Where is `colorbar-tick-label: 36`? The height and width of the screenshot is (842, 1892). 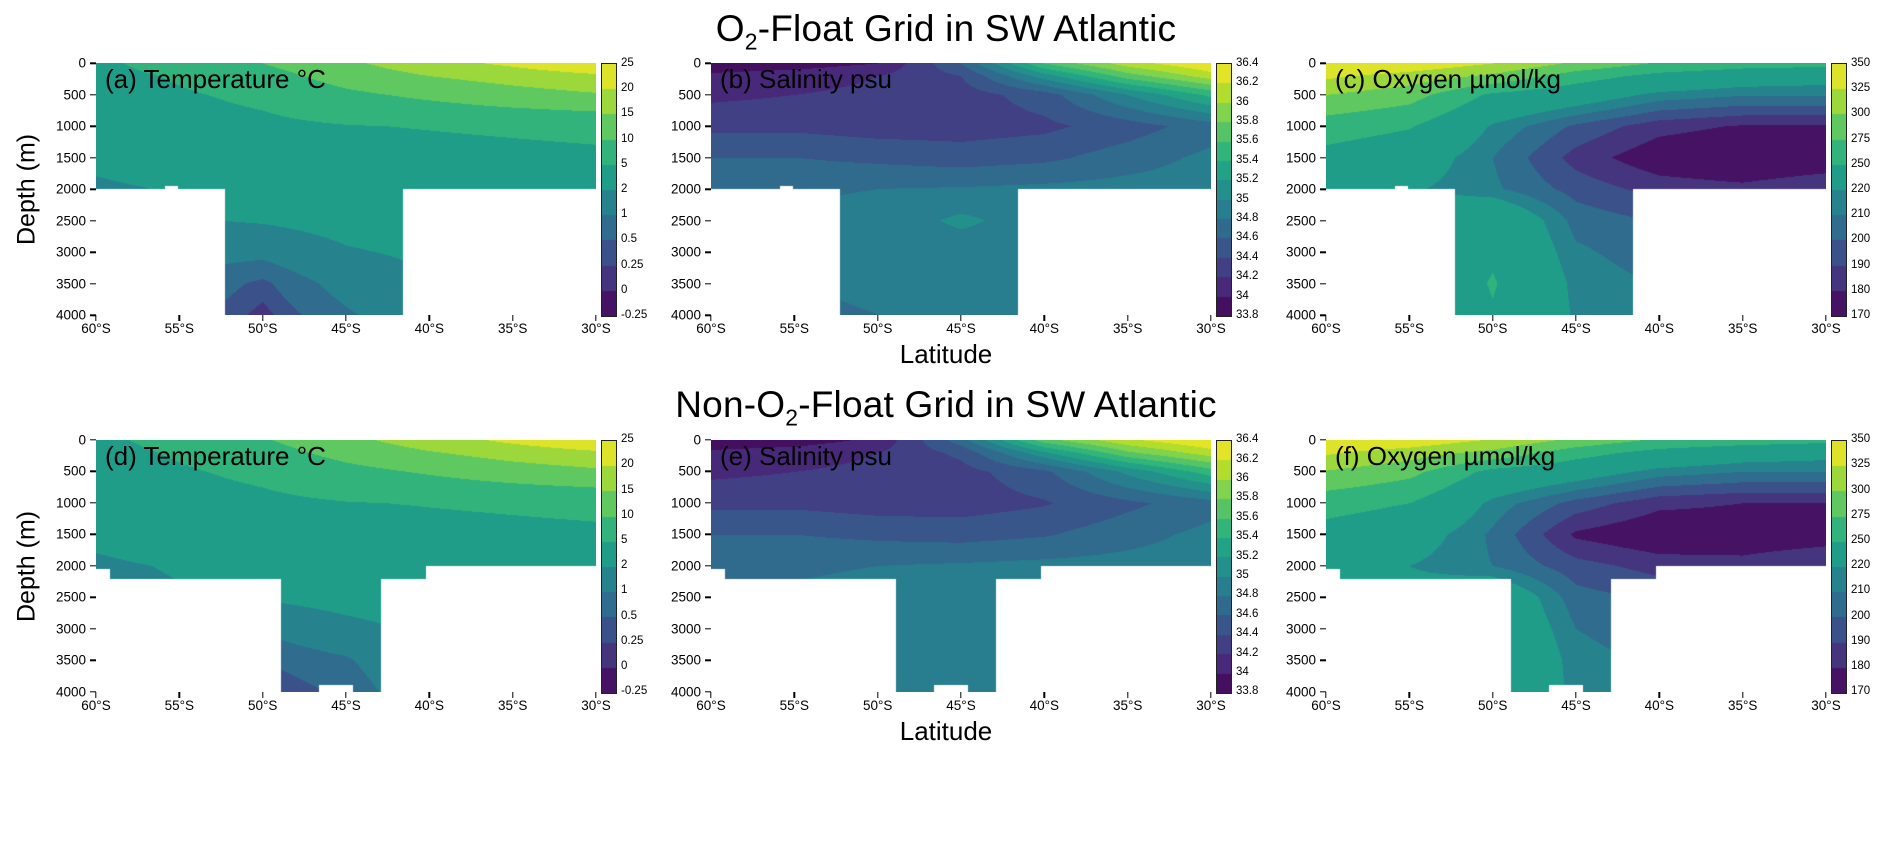
colorbar-tick-label: 36 is located at coordinates (1242, 477).